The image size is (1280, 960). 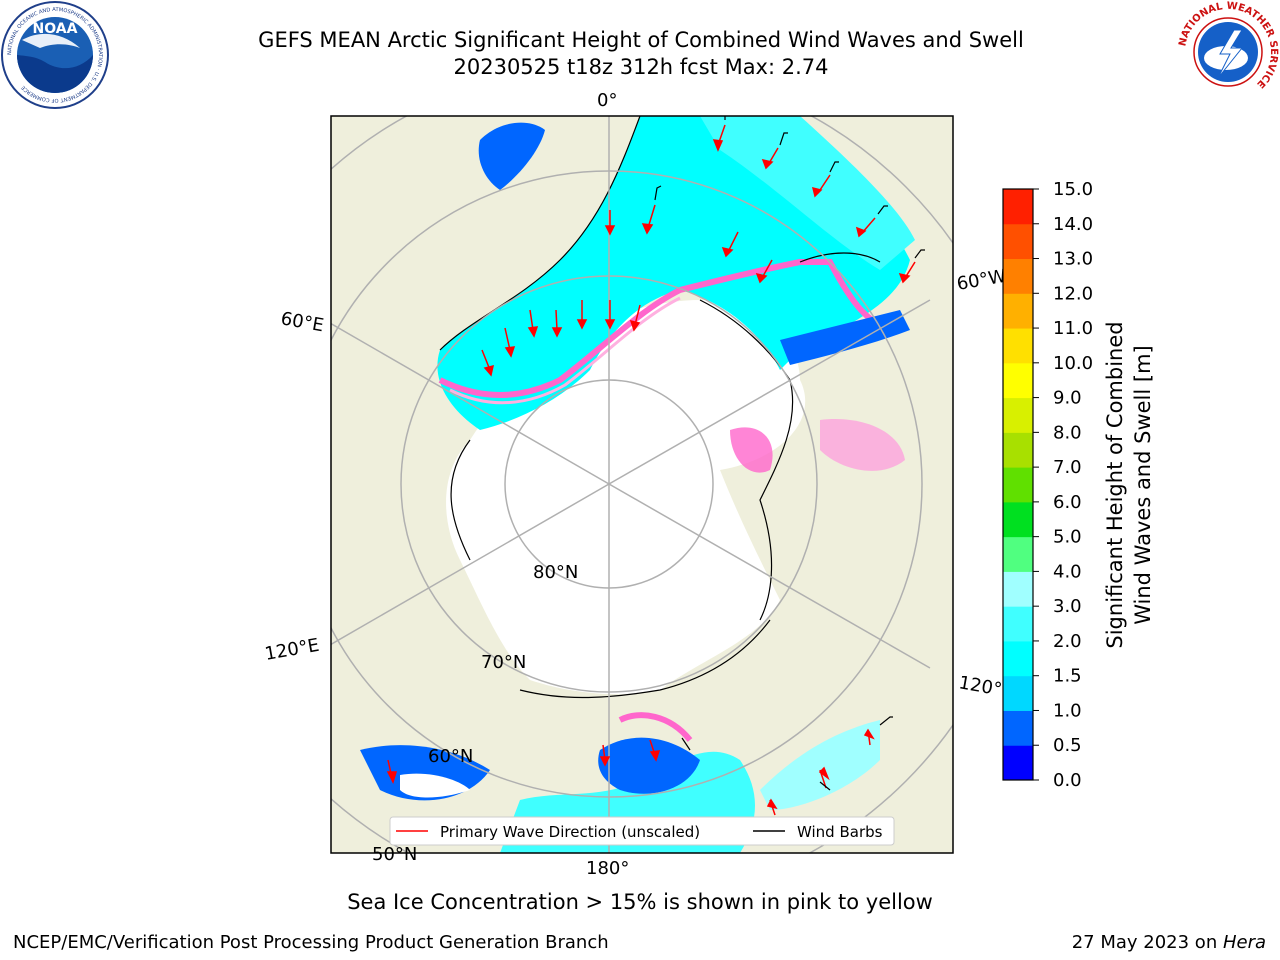 I want to click on footer-machine: Hera, so click(x=1244, y=942).